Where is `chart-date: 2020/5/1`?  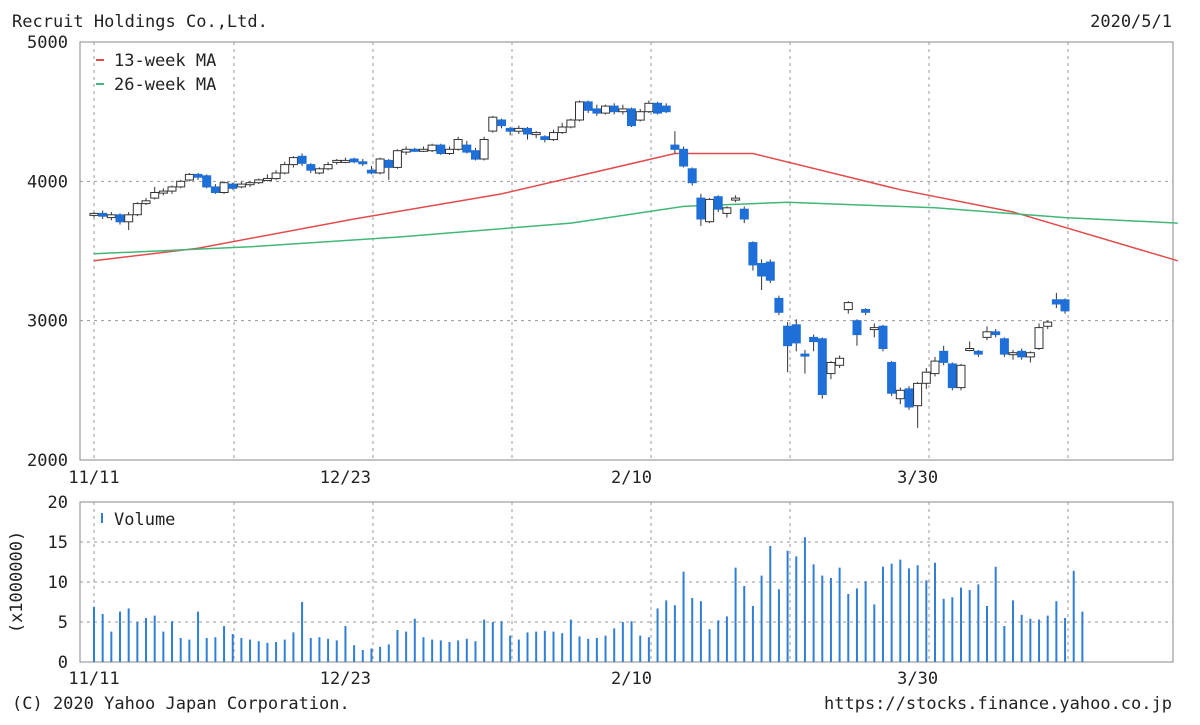 chart-date: 2020/5/1 is located at coordinates (1131, 22).